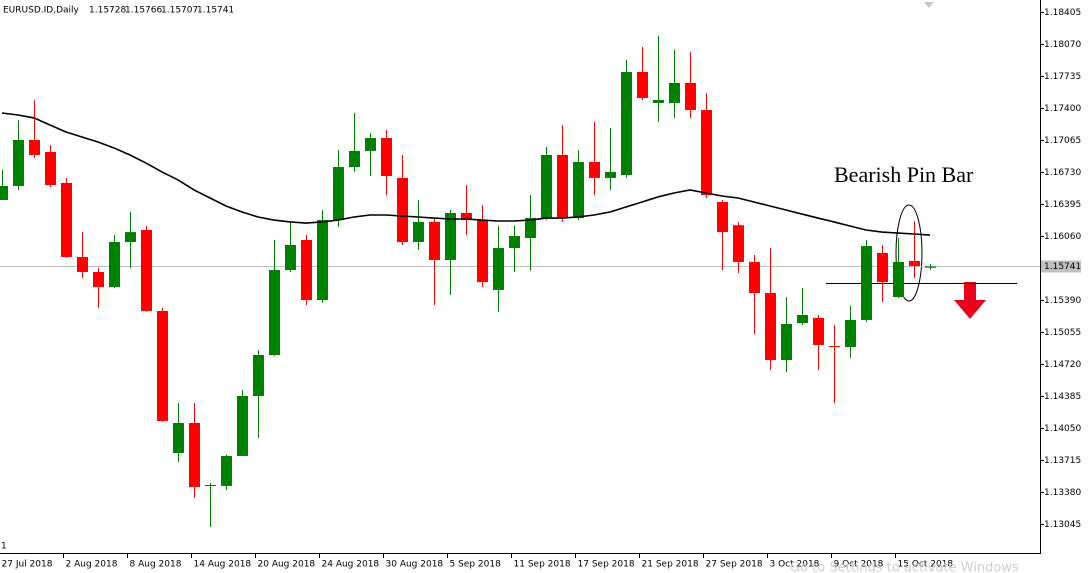 The image size is (1091, 573). What do you see at coordinates (1062, 77) in the screenshot?
I see `y-tick-label: 1.17735` at bounding box center [1062, 77].